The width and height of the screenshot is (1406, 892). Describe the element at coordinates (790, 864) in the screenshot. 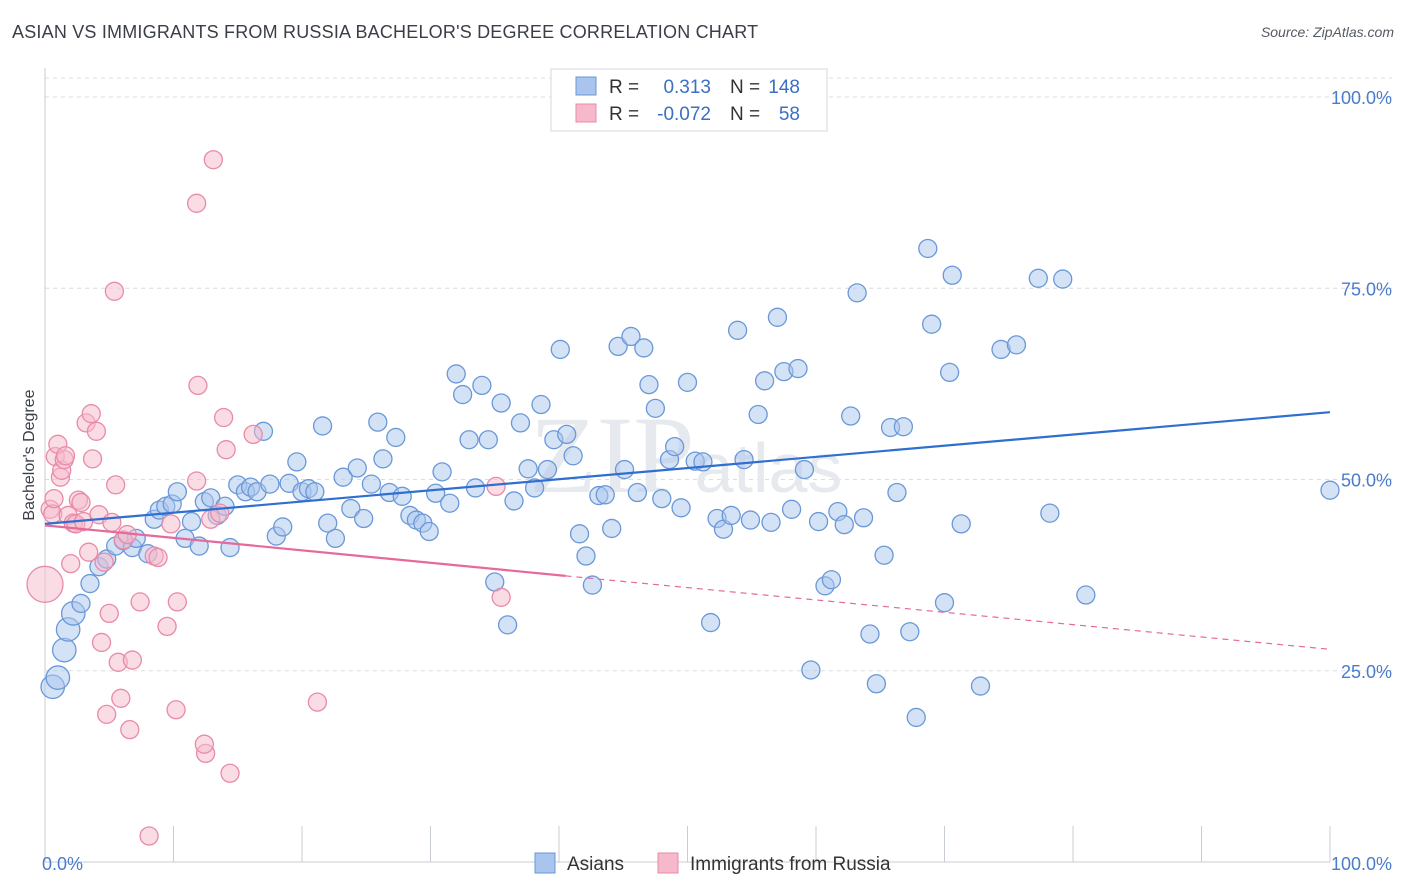

I see `bottom-legend-label-russia: Immigrants from Russia` at that location.